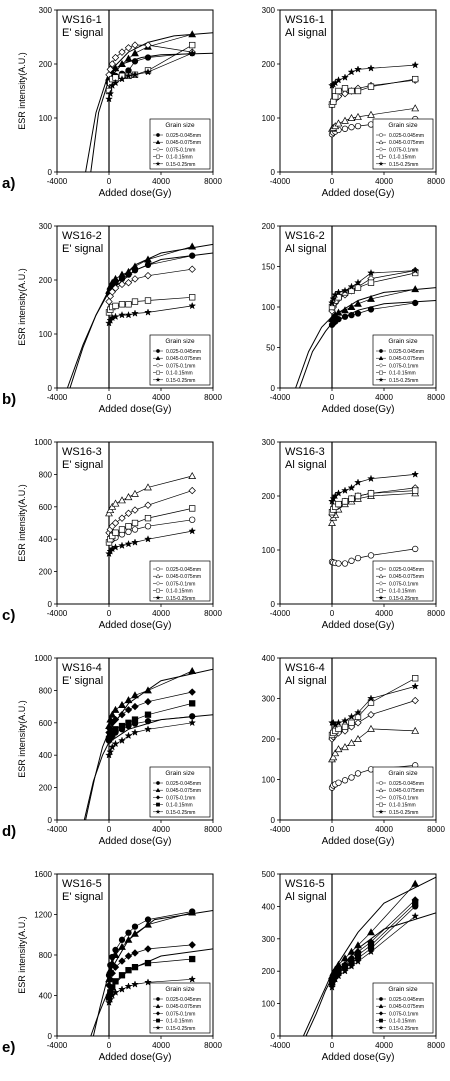 Image resolution: width=450 pixels, height=1081 pixels. I want to click on x-tick-label: 8000, so click(213, 397).